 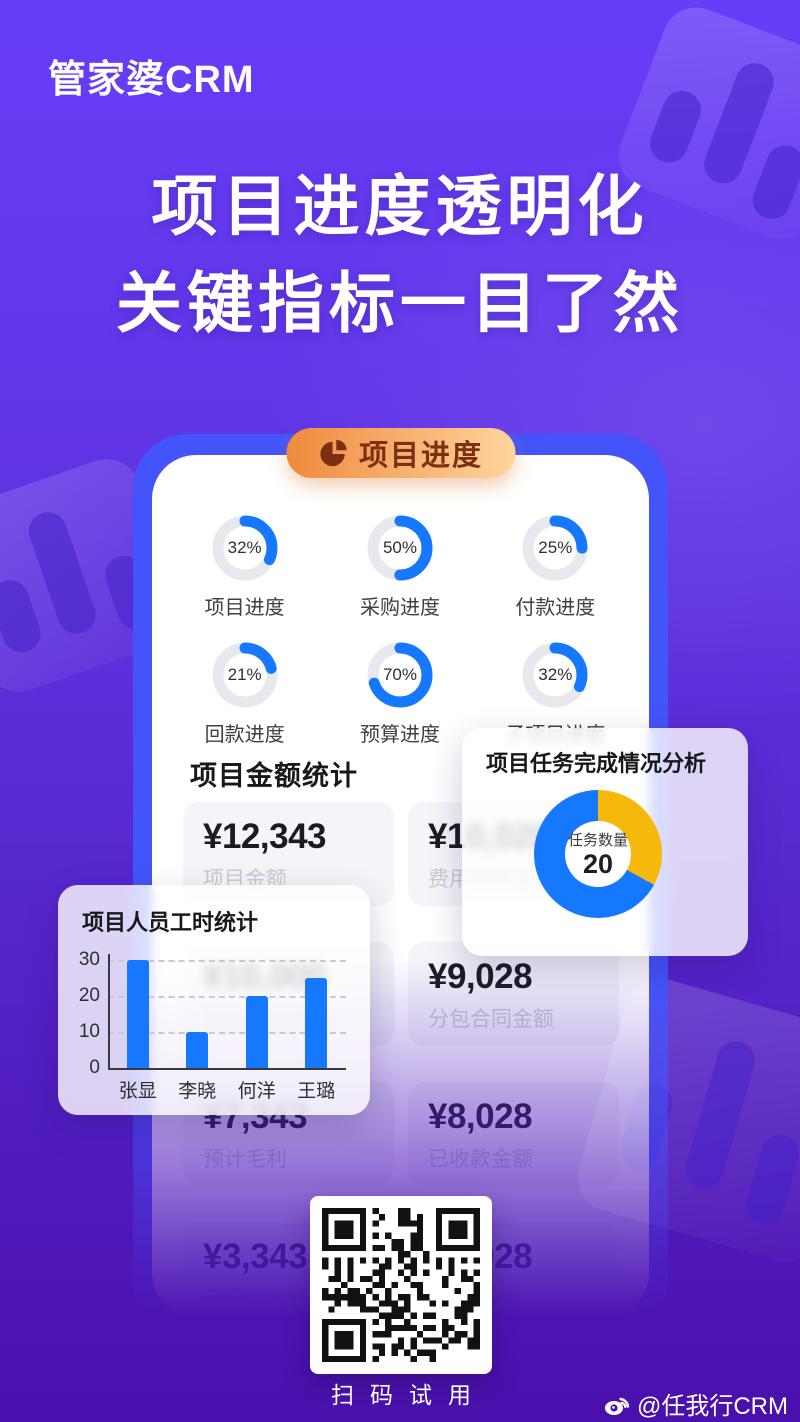 I want to click on hero-title-line1: 项目进度透明化, so click(x=400, y=206).